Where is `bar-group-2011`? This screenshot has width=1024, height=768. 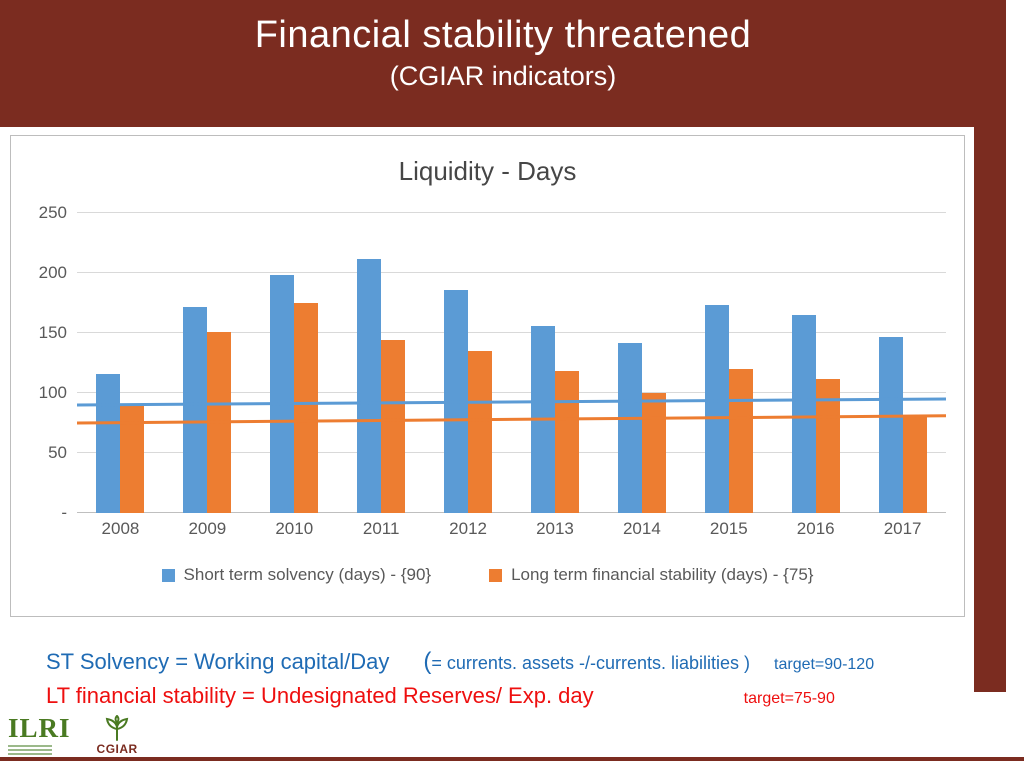
bar-group-2011 is located at coordinates (381, 363).